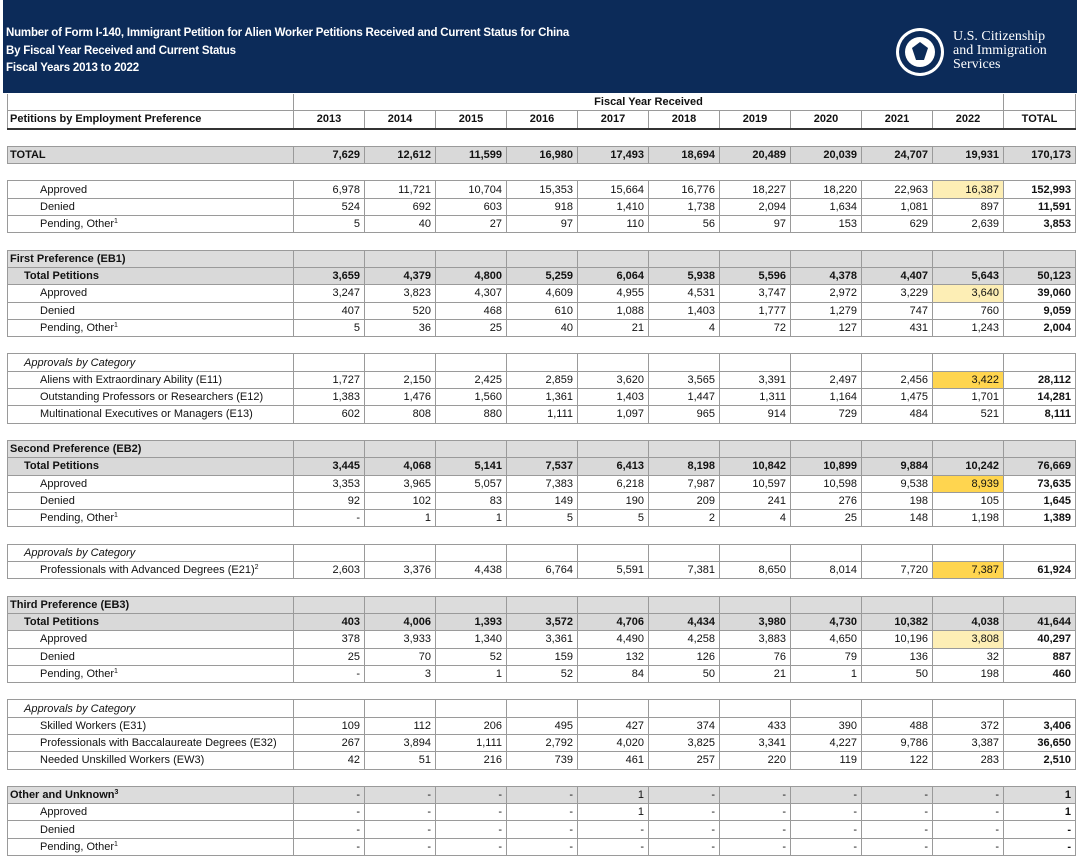 This screenshot has height=856, width=1080. Describe the element at coordinates (80, 552) in the screenshot. I see `label-text: Approvals by Category` at that location.